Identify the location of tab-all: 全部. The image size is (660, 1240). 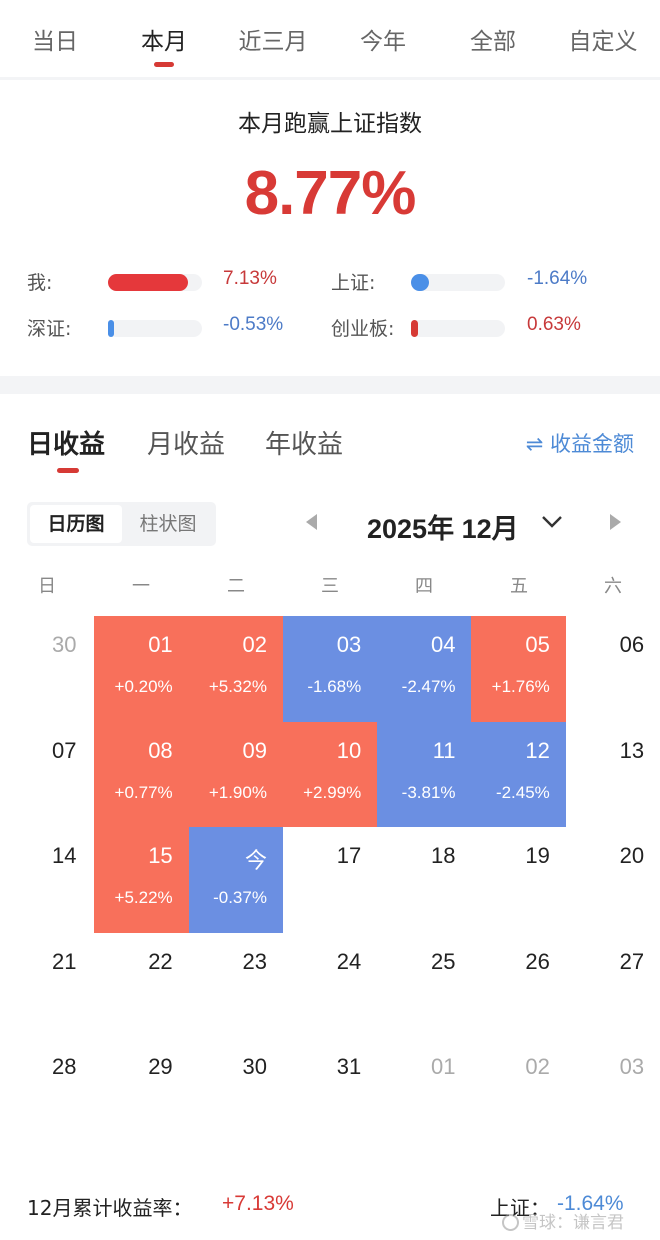
(493, 39).